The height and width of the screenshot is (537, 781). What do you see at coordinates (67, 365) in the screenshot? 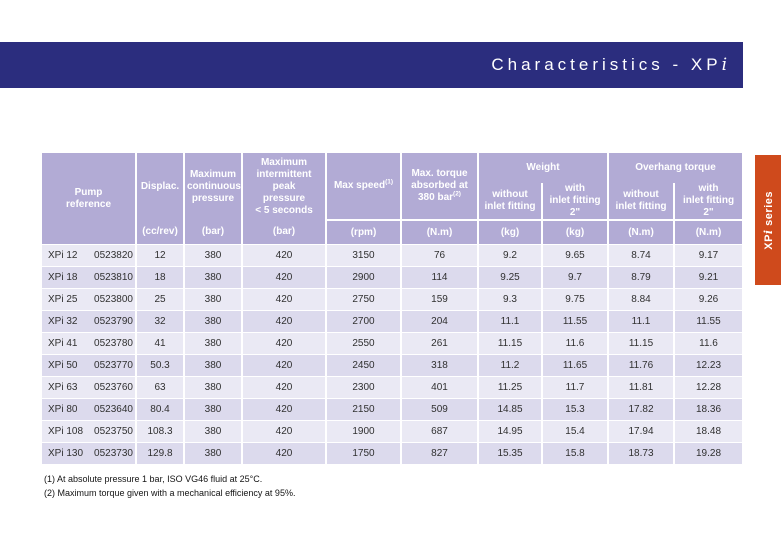
I see `cell-name: XPi 50` at bounding box center [67, 365].